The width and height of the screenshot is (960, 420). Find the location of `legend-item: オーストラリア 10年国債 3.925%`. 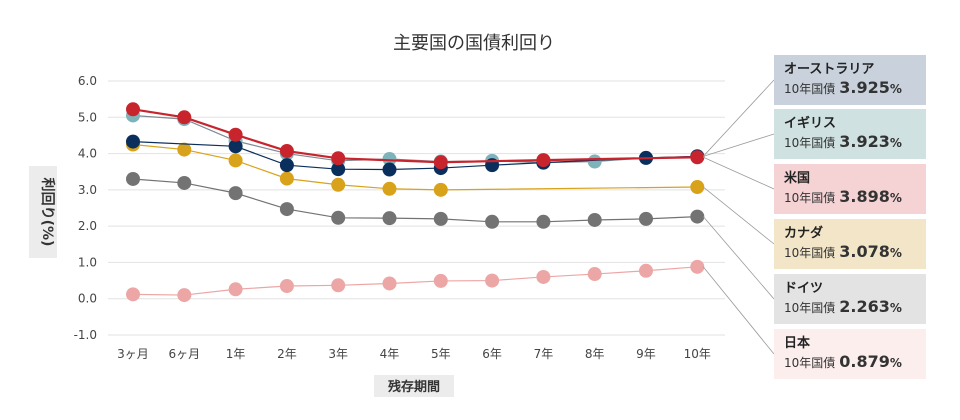

legend-item: オーストラリア 10年国債 3.925% is located at coordinates (850, 80).